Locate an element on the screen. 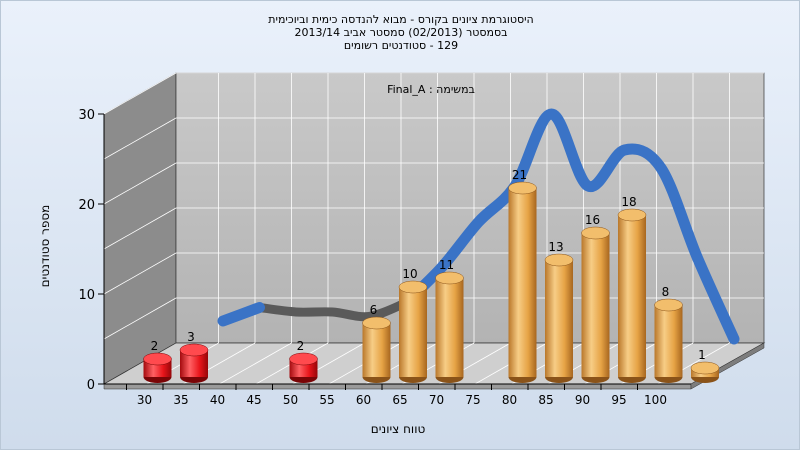  bar-60: 6 is located at coordinates (376, 343).